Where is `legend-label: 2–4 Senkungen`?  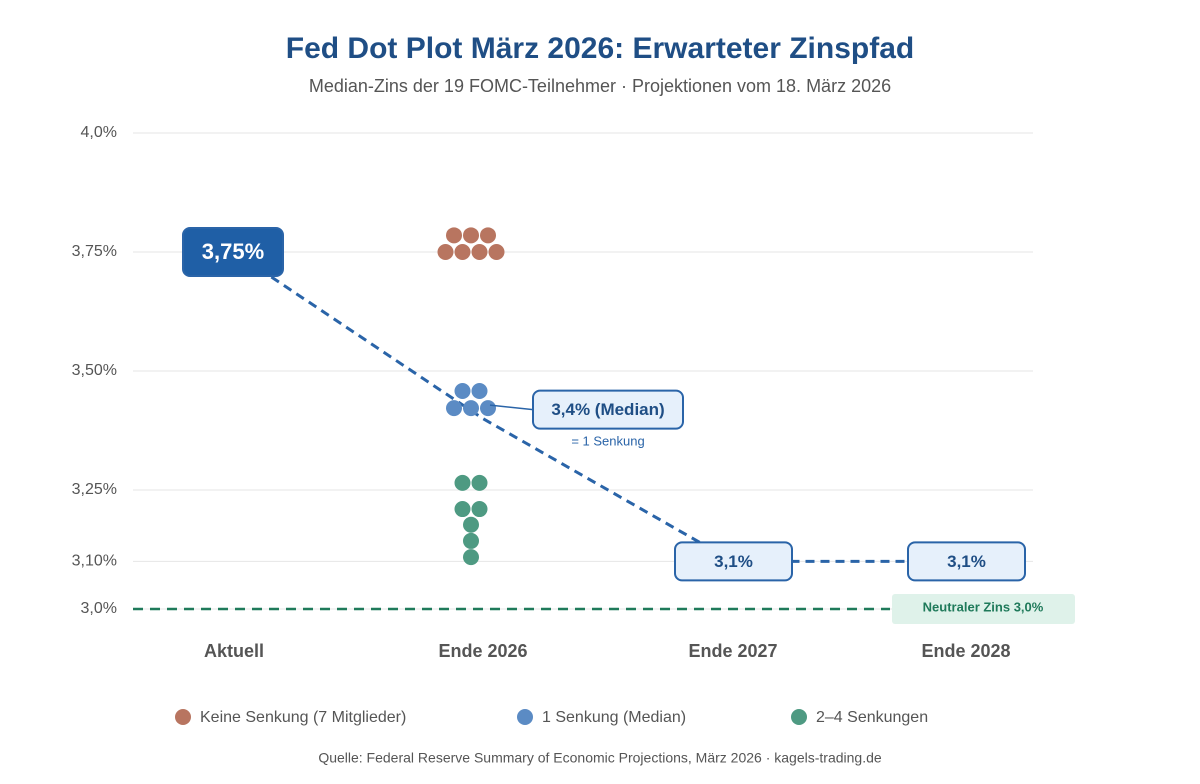
legend-label: 2–4 Senkungen is located at coordinates (872, 717).